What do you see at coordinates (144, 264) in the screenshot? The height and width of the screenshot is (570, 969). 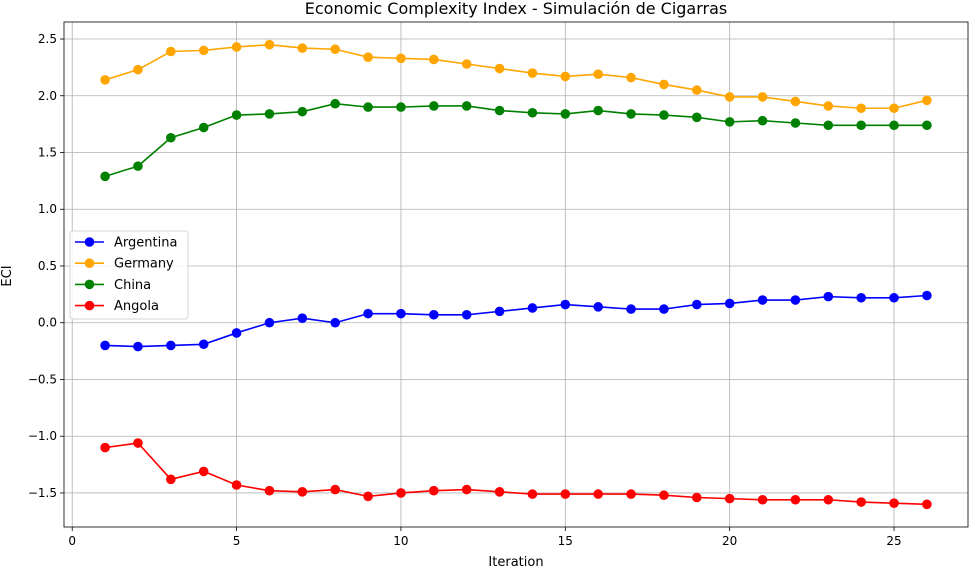 I see `legend-label-germany: Germany` at bounding box center [144, 264].